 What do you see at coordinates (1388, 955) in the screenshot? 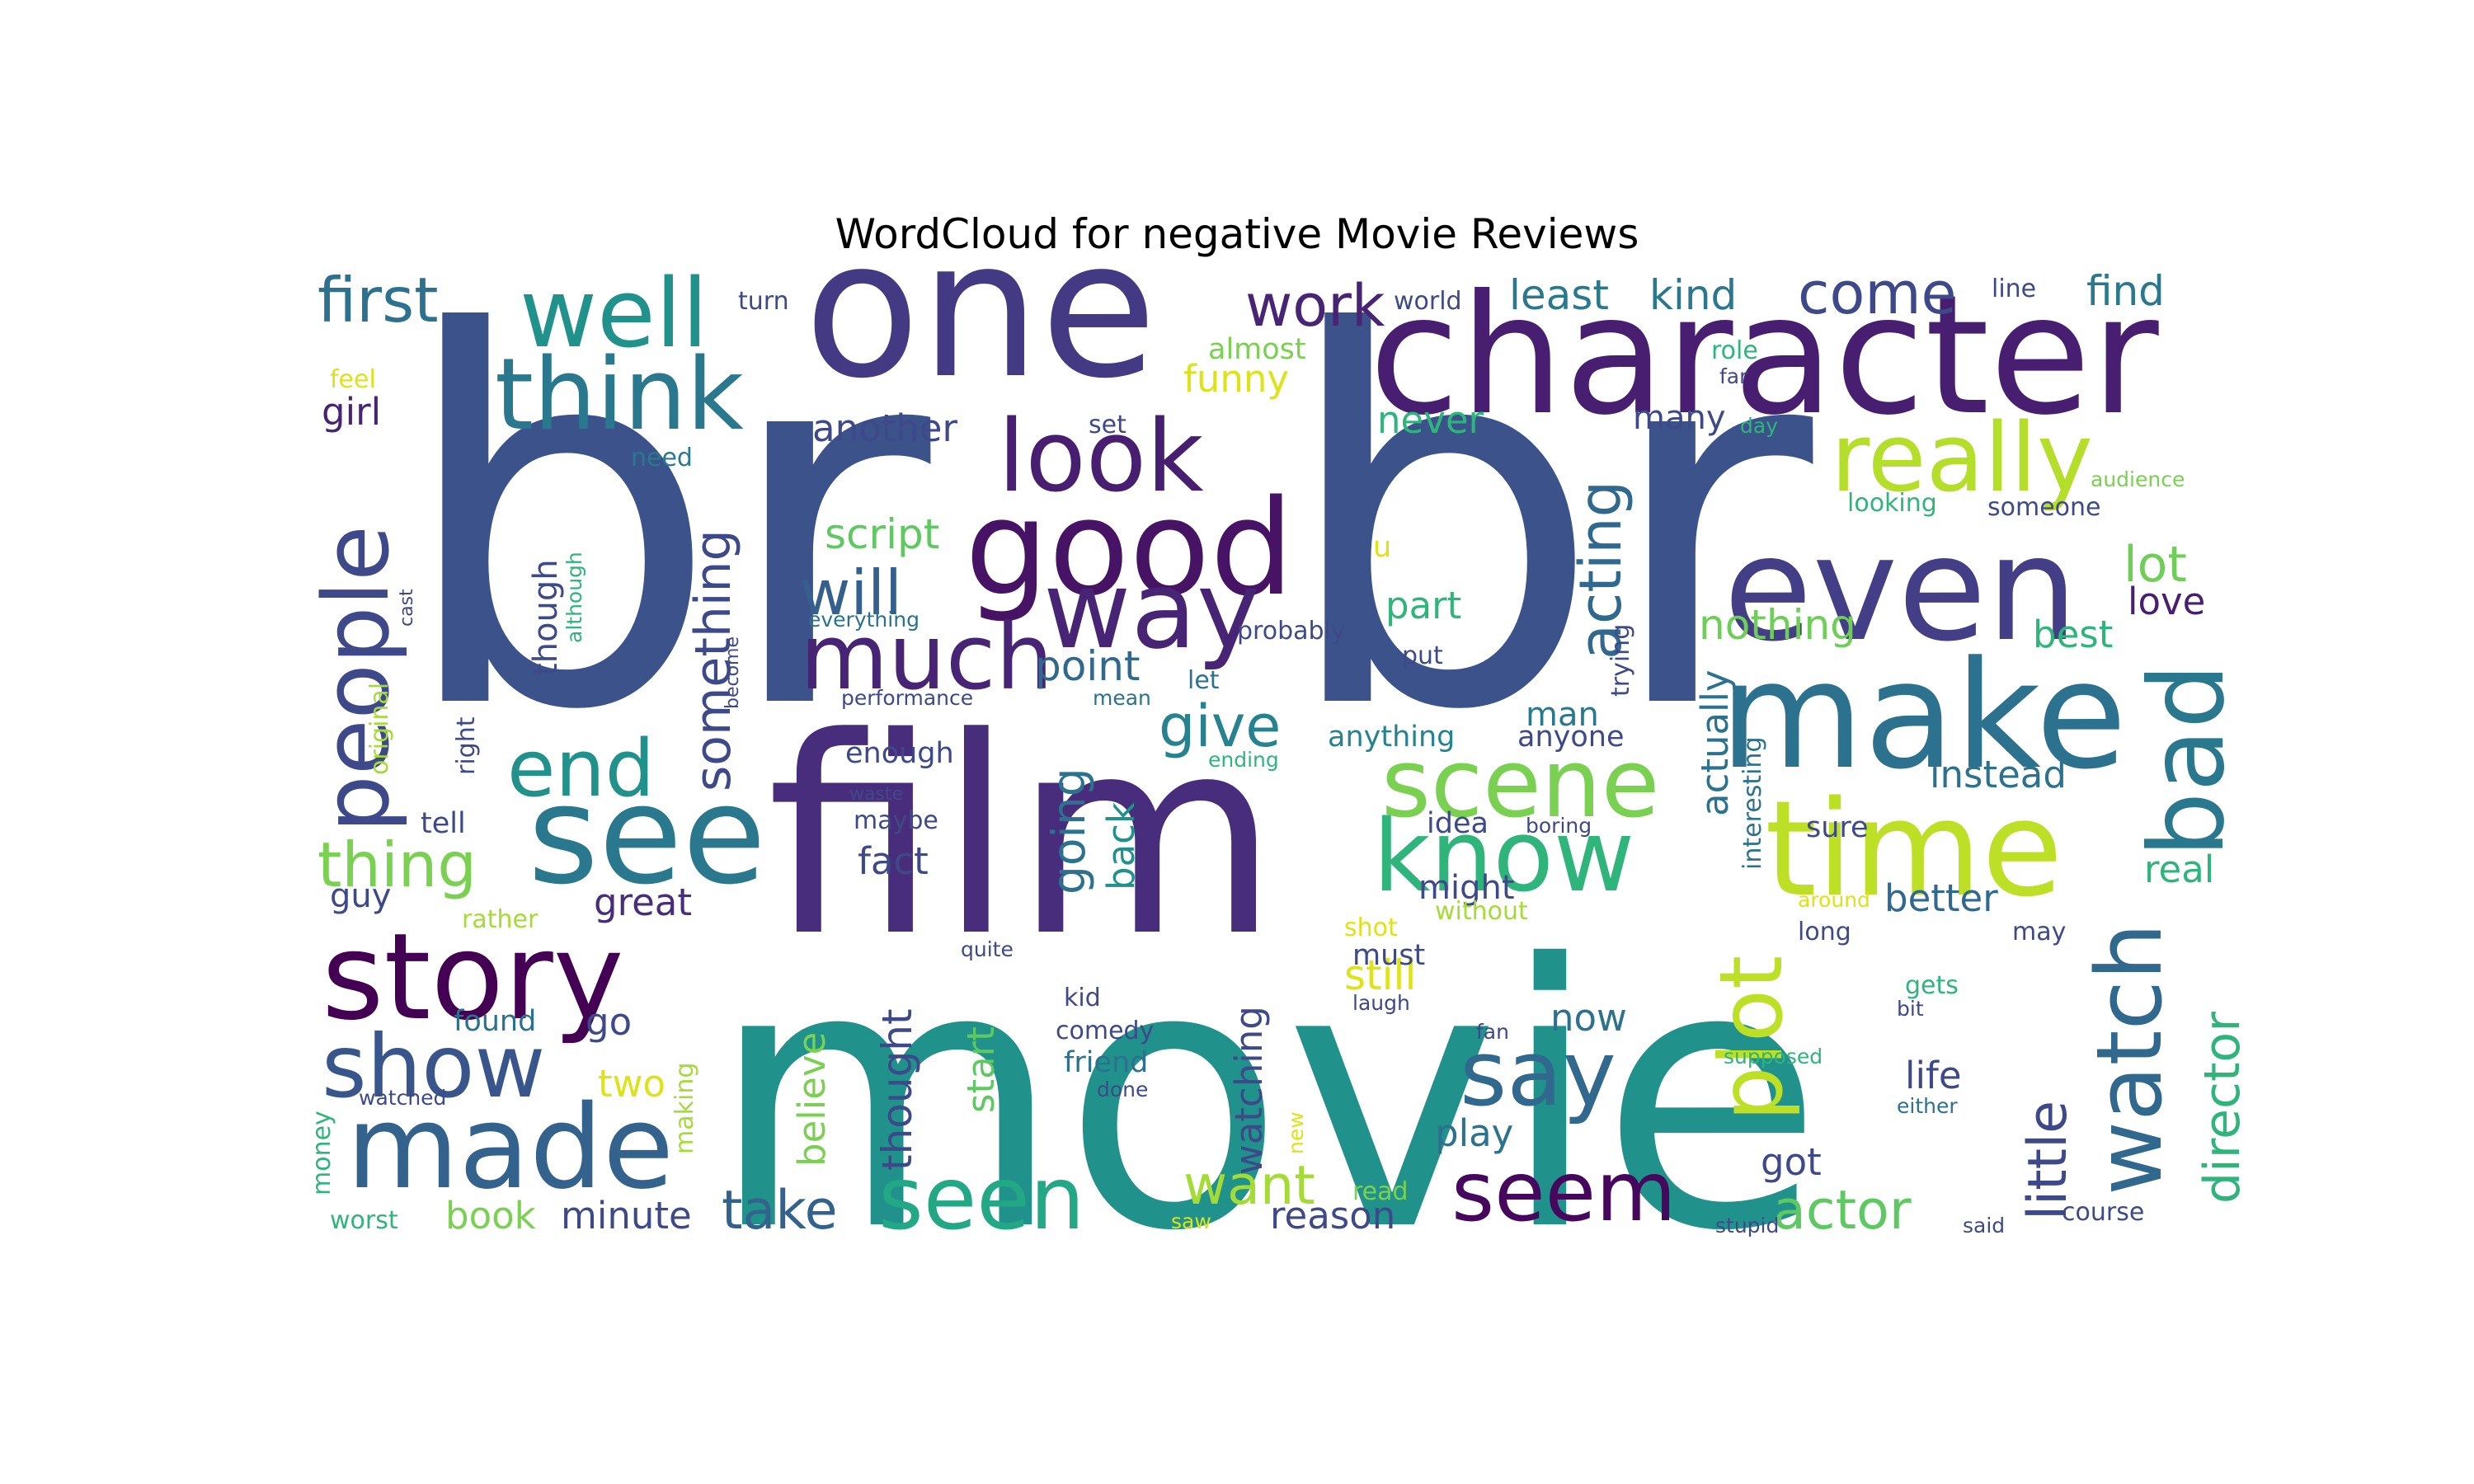
I see `word: must` at bounding box center [1388, 955].